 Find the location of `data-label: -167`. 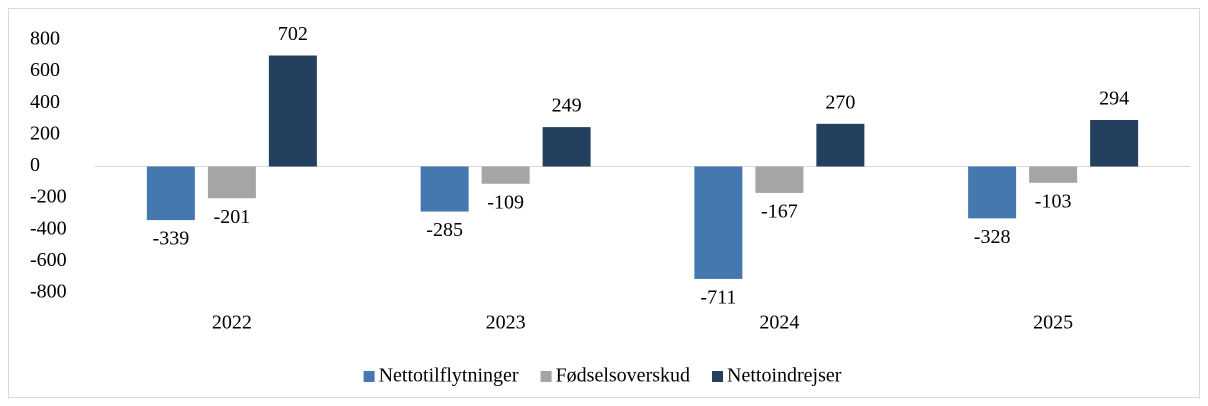

data-label: -167 is located at coordinates (779, 212).